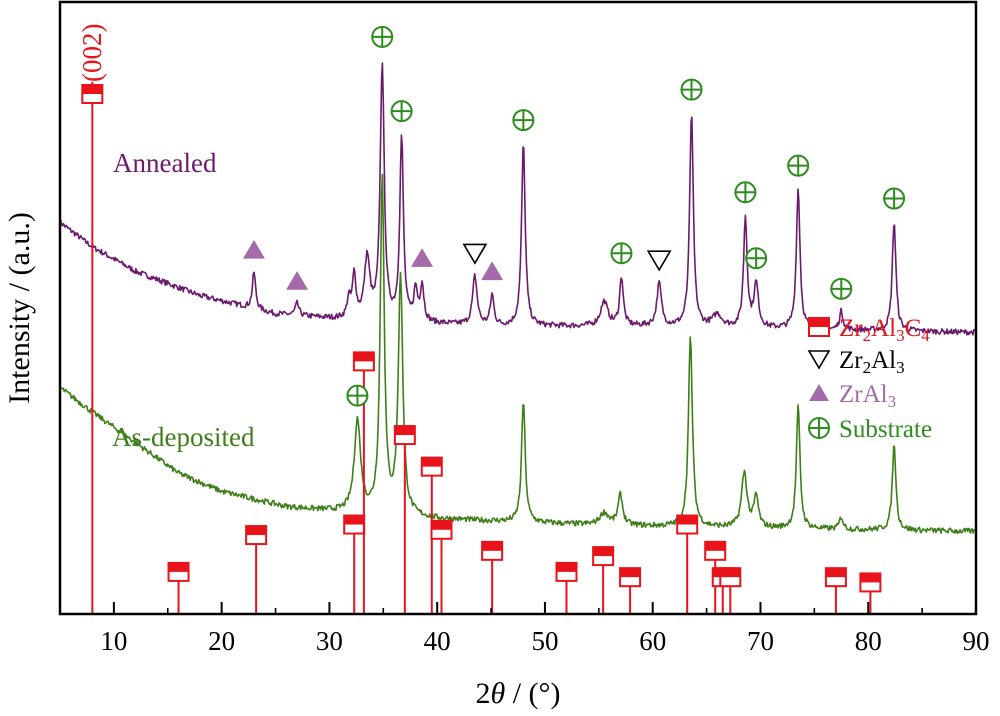 This screenshot has height=716, width=1000. I want to click on ref-line-80.2, so click(870, 593).